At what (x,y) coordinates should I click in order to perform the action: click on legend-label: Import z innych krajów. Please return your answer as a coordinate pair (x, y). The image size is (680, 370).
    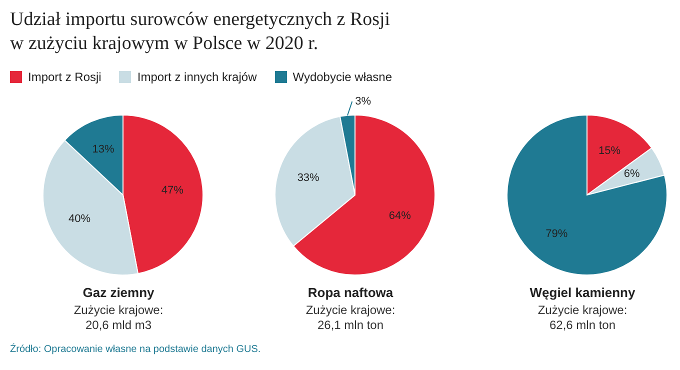
    Looking at the image, I should click on (197, 77).